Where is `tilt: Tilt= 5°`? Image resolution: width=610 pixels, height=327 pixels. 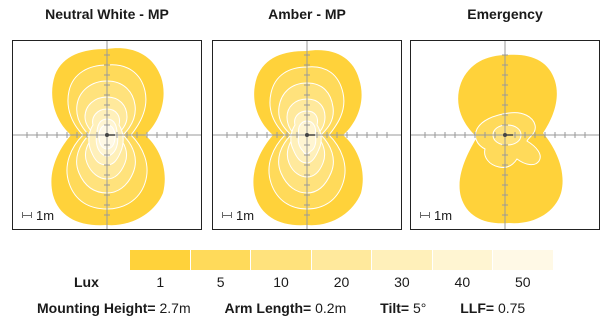 tilt: Tilt= 5° is located at coordinates (403, 308).